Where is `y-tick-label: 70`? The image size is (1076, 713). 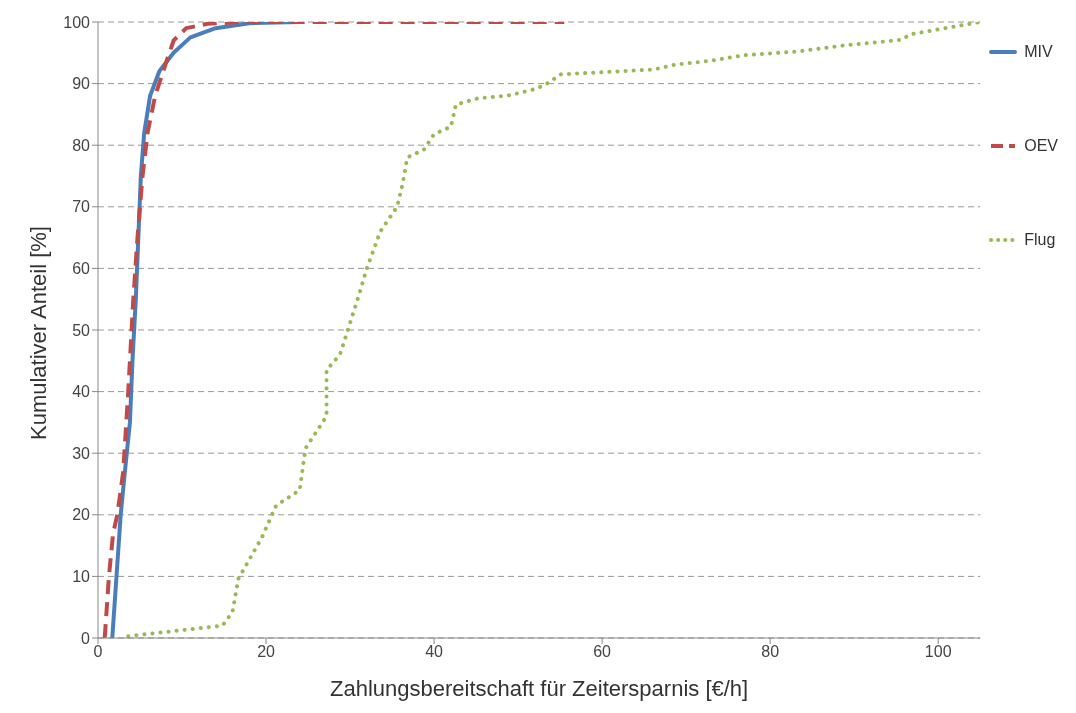 y-tick-label: 70 is located at coordinates (81, 207).